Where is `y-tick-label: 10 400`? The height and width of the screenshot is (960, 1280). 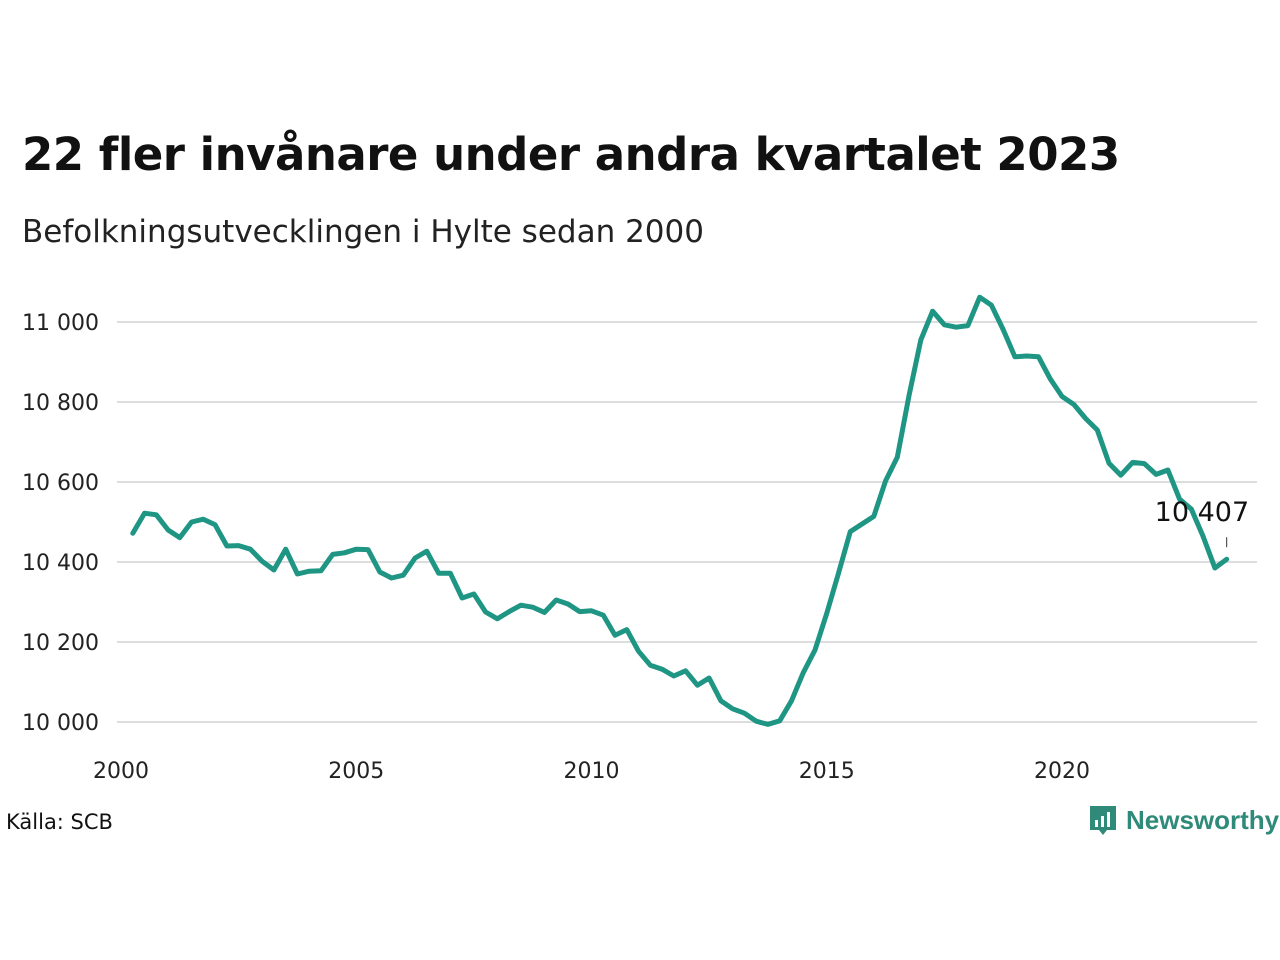
y-tick-label: 10 400 is located at coordinates (60, 563).